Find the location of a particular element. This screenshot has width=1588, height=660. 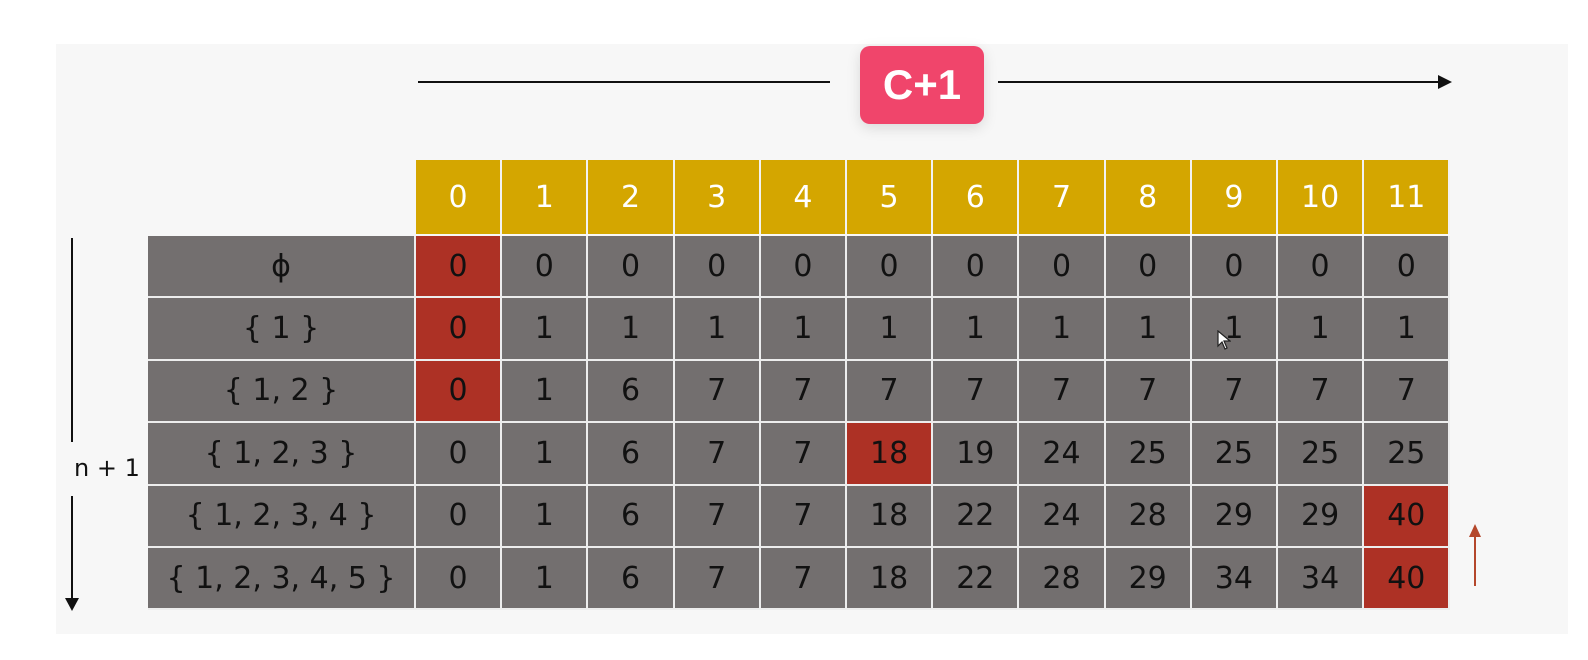

column-header: 5 is located at coordinates (890, 197).